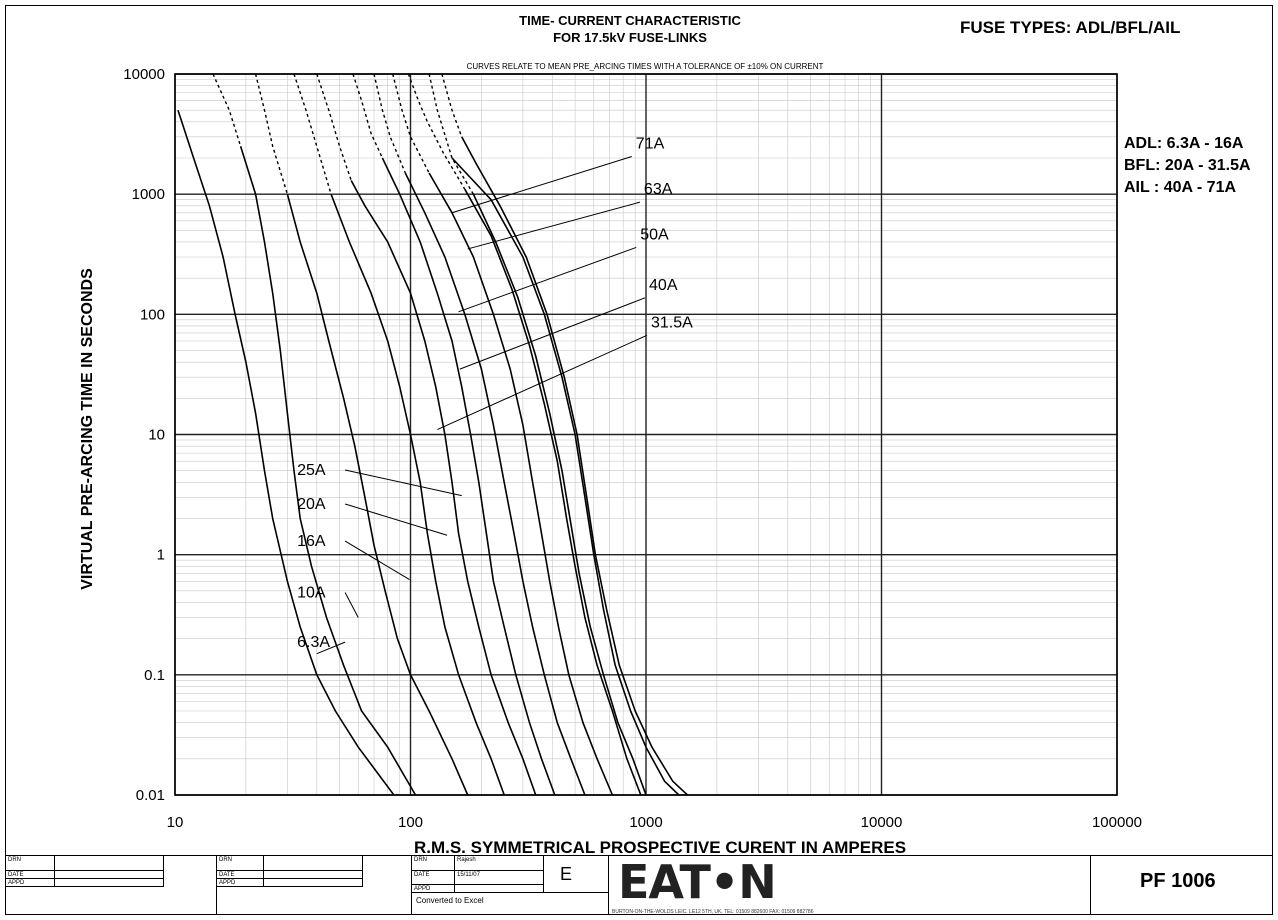 This screenshot has height=920, width=1278. What do you see at coordinates (240, 882) in the screenshot?
I see `appd-label-2: APPD` at bounding box center [240, 882].